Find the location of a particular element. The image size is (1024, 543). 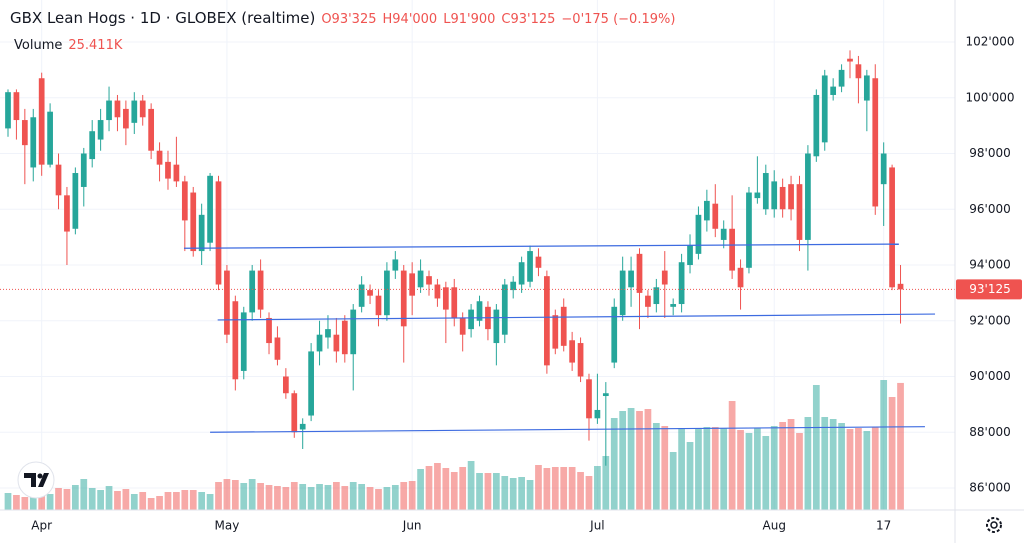

y-tick-label: 92'000 is located at coordinates (989, 320).